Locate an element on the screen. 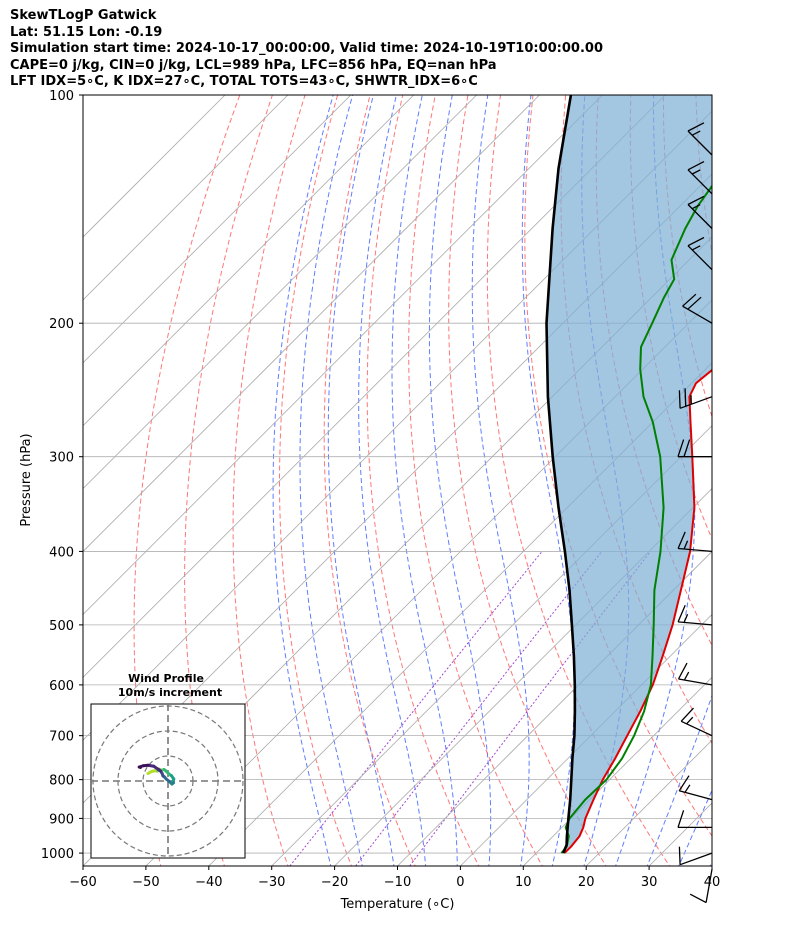  isotherm-minus10 is located at coordinates (554, 708).